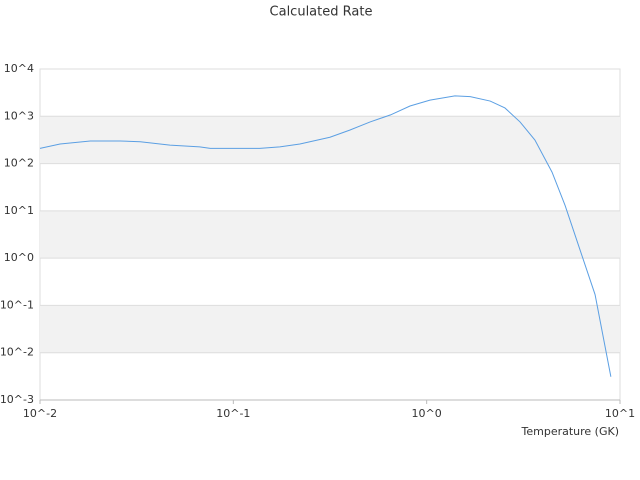 Image resolution: width=640 pixels, height=480 pixels. Describe the element at coordinates (17, 399) in the screenshot. I see `y-tick-label: 10^-3` at that location.